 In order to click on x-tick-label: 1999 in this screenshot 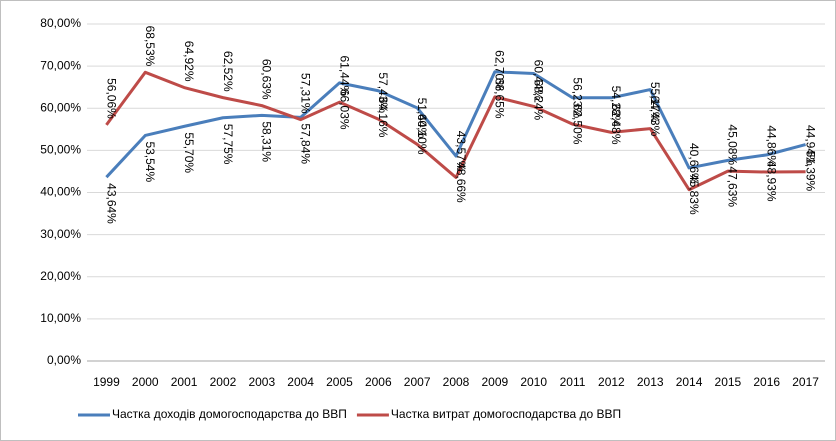, I will do `click(106, 382)`.